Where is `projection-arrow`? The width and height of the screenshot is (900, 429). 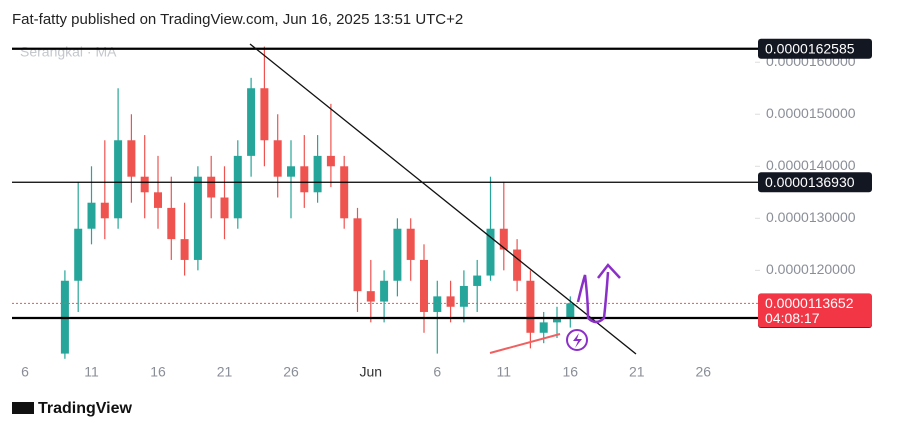 projection-arrow is located at coordinates (593, 297).